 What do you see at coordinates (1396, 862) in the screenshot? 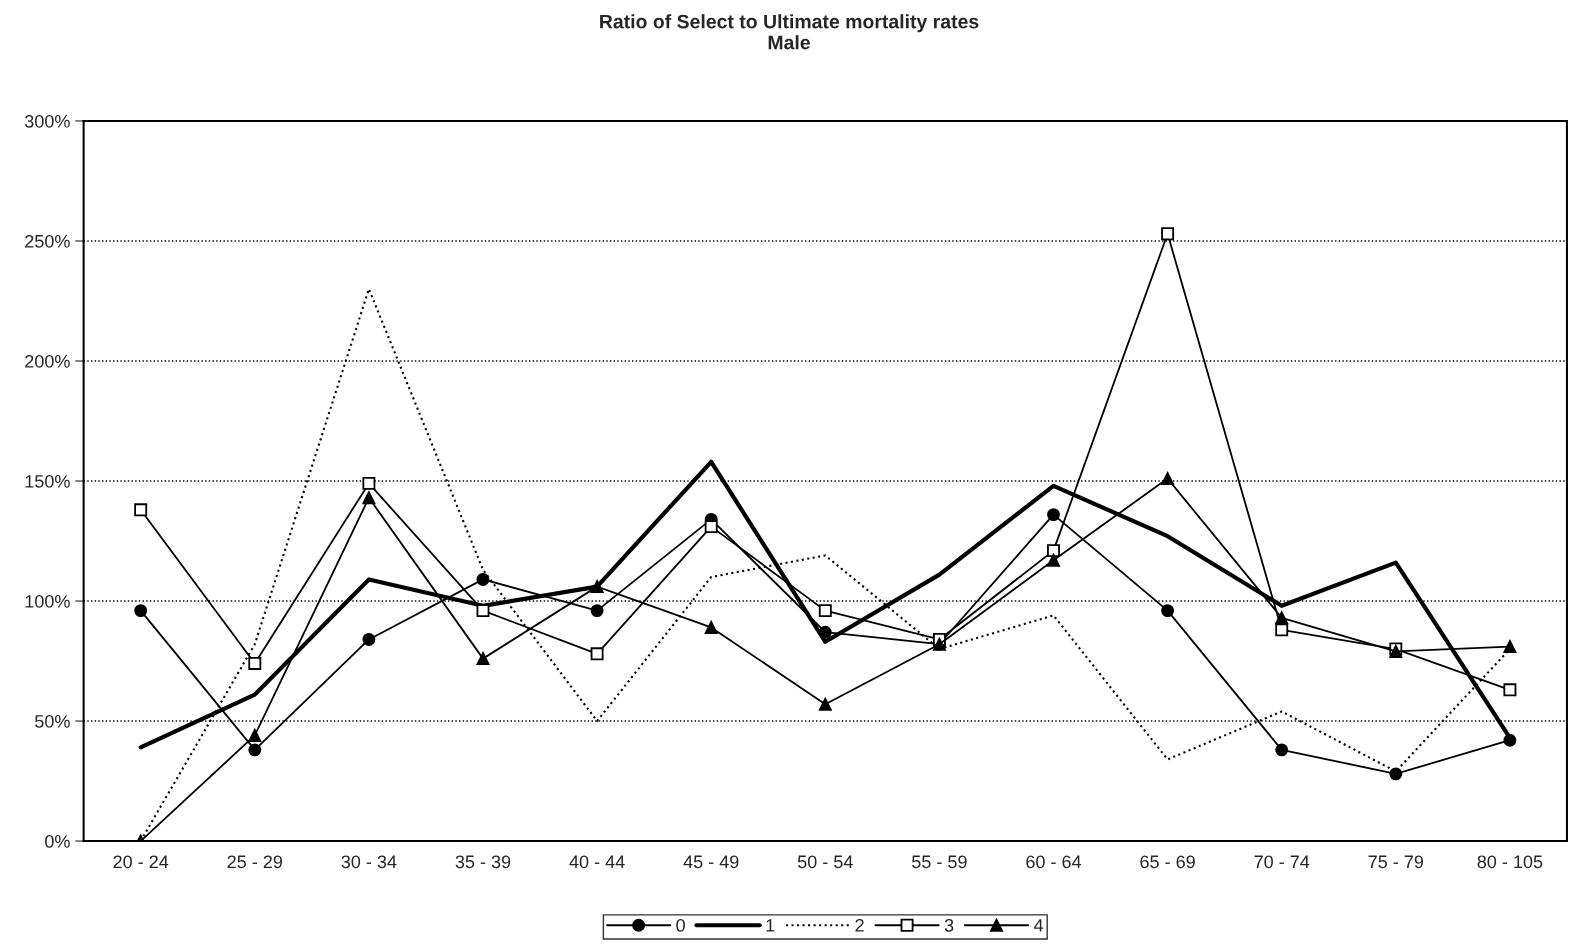
I see `x-tick-label: 75 - 79` at bounding box center [1396, 862].